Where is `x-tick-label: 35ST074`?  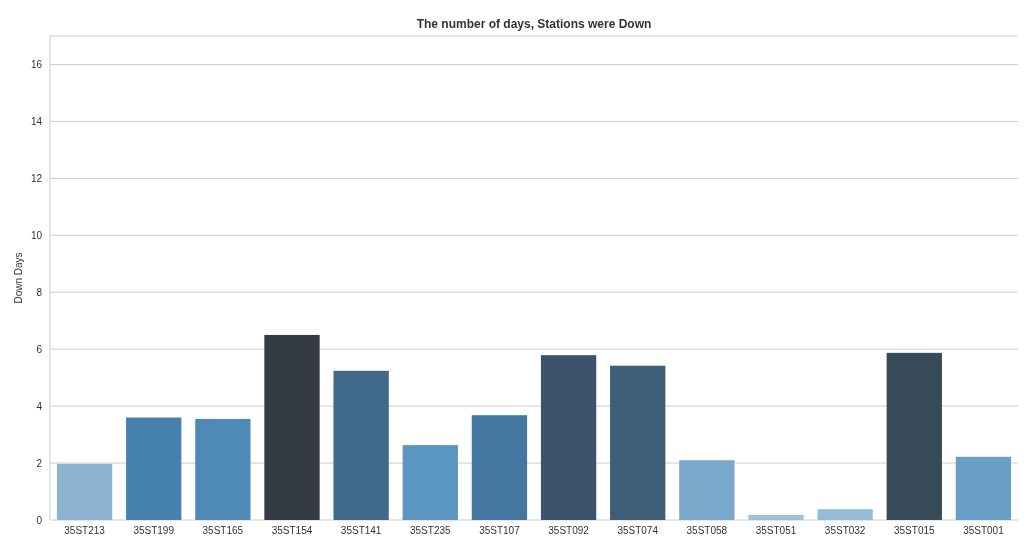 x-tick-label: 35ST074 is located at coordinates (638, 530).